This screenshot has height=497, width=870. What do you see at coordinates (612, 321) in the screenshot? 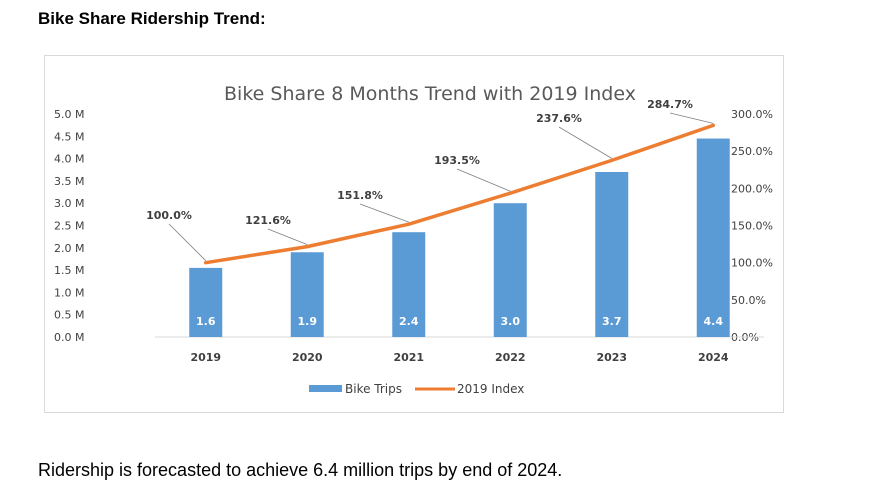
I see `bar-data-label: 3.7` at bounding box center [612, 321].